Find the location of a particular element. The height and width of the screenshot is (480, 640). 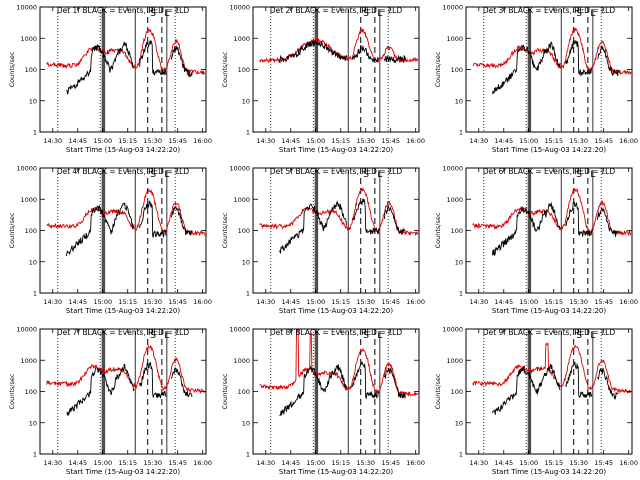

panel-title: Det 4f BLACK = Events, RED = LLD is located at coordinates (123, 171).